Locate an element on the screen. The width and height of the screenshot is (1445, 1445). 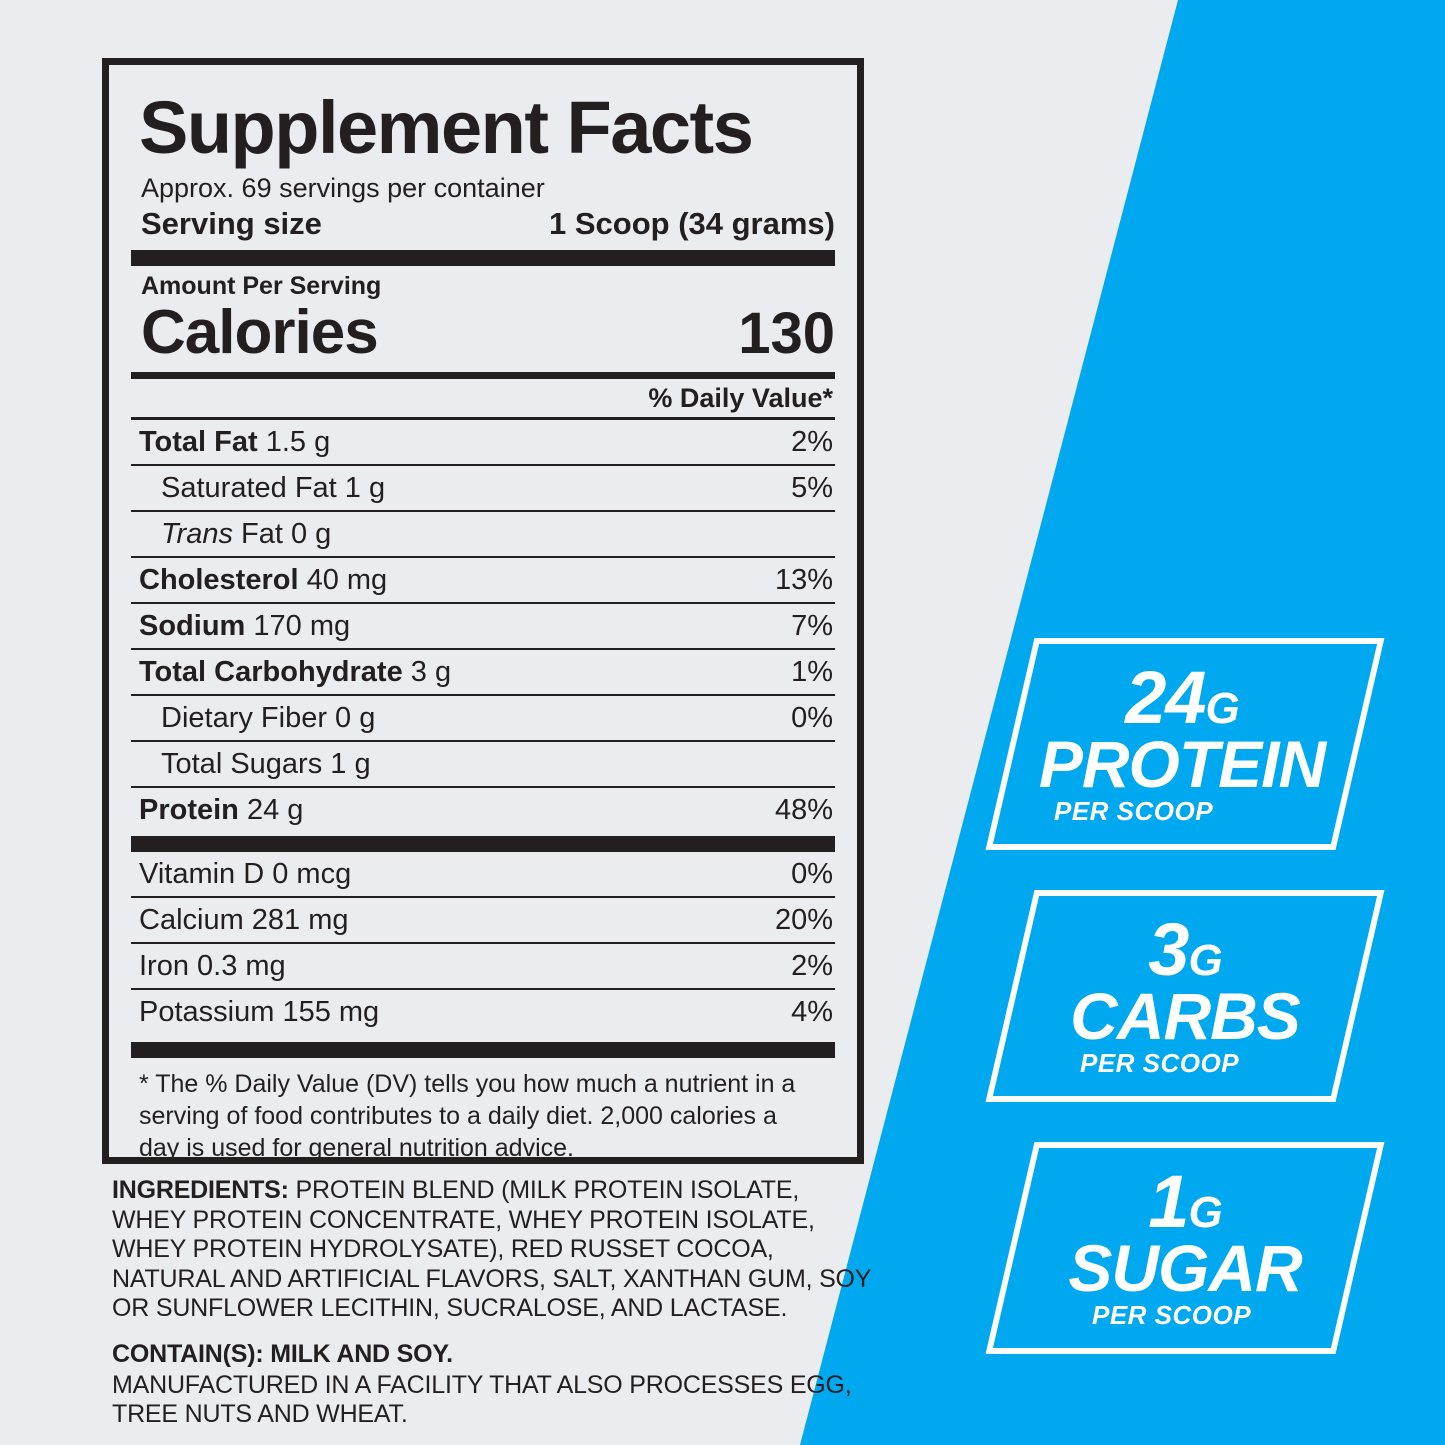
nutrient-row: Trans Fat 0 g is located at coordinates (483, 534).